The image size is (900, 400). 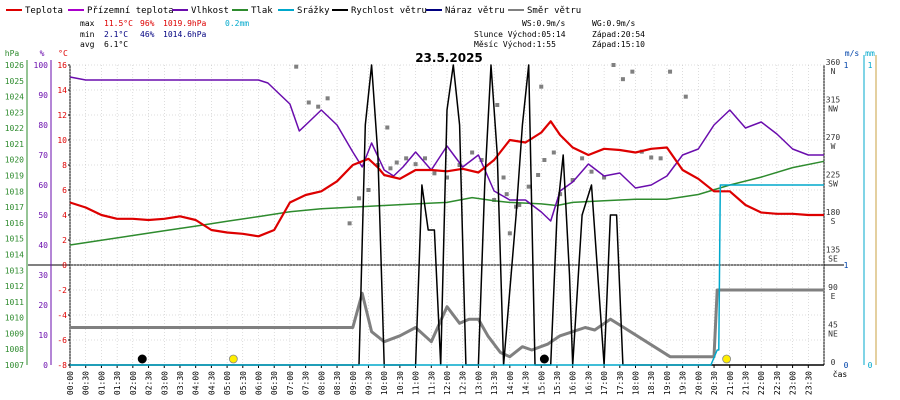 I want to click on tick-label-hpa: 1025, so click(x=14, y=81).